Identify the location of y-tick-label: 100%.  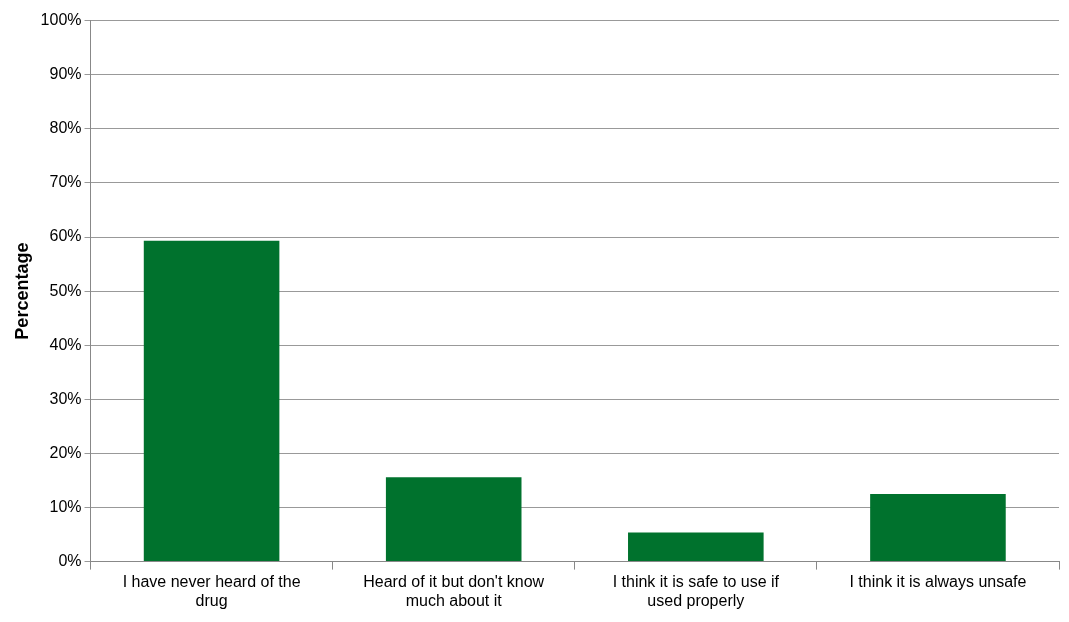
(61, 20).